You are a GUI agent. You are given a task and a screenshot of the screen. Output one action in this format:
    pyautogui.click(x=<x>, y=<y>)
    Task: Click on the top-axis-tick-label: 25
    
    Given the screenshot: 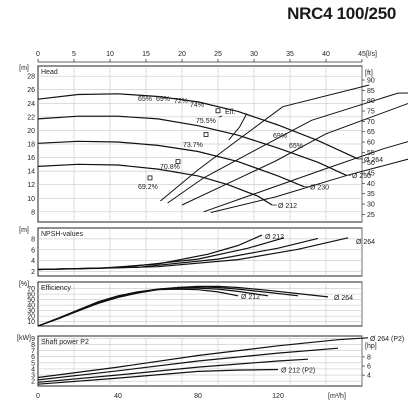 What is the action you would take?
    pyautogui.click(x=218, y=54)
    